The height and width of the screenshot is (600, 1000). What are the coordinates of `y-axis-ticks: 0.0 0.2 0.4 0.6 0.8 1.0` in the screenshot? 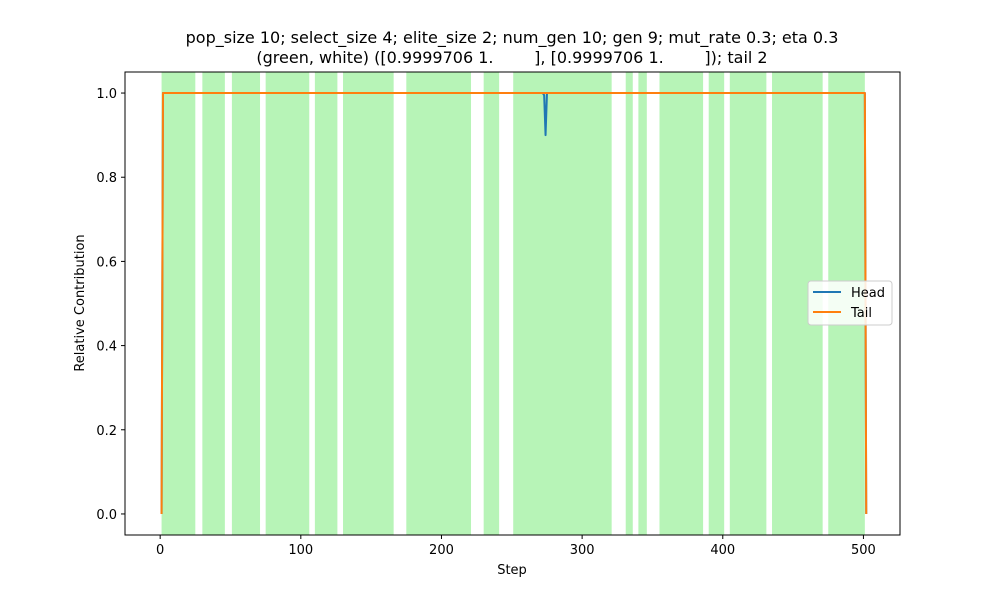 It's located at (110, 305).